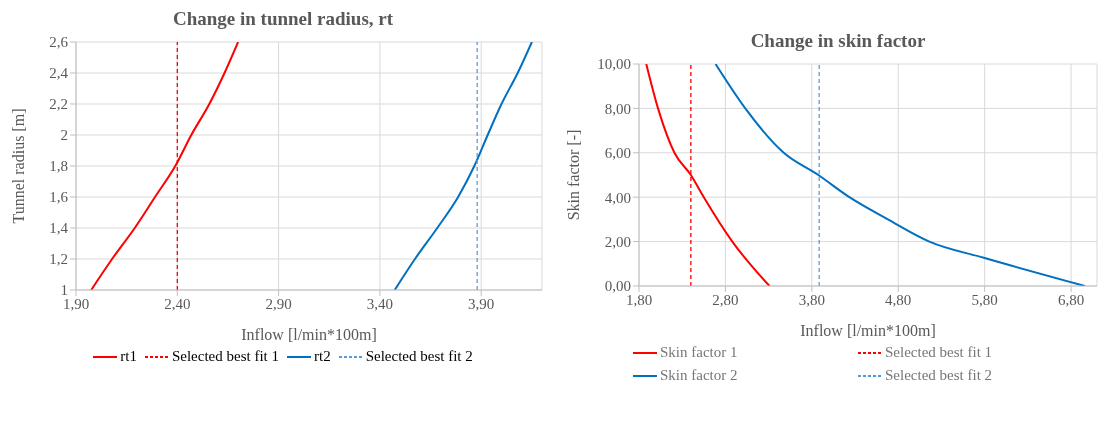 The height and width of the screenshot is (428, 1113). What do you see at coordinates (59, 42) in the screenshot?
I see `y-tick-label: 2,6` at bounding box center [59, 42].